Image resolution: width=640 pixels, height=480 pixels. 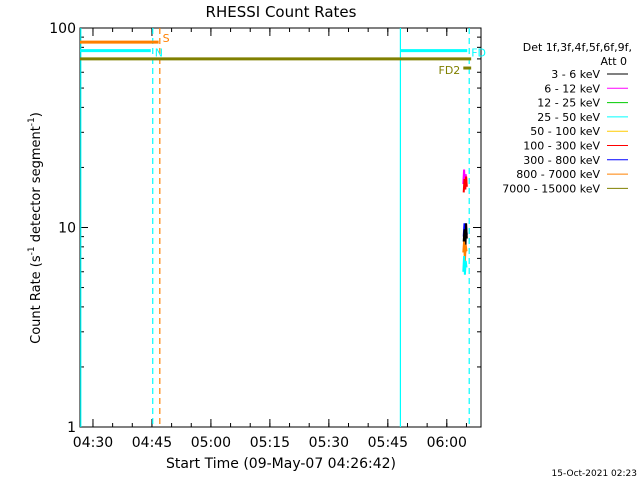 I want to click on flag-label: FD, so click(x=478, y=53).